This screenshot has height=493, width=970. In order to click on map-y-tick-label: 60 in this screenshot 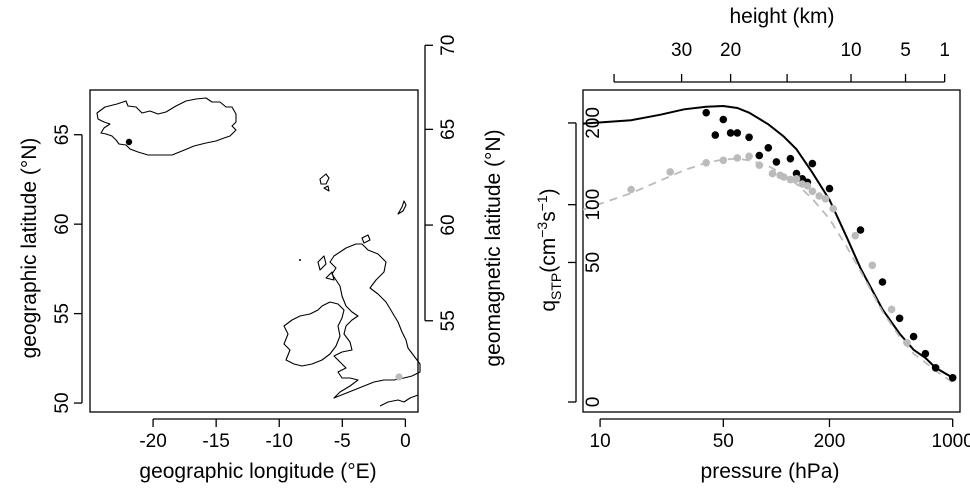, I will do `click(62, 224)`.